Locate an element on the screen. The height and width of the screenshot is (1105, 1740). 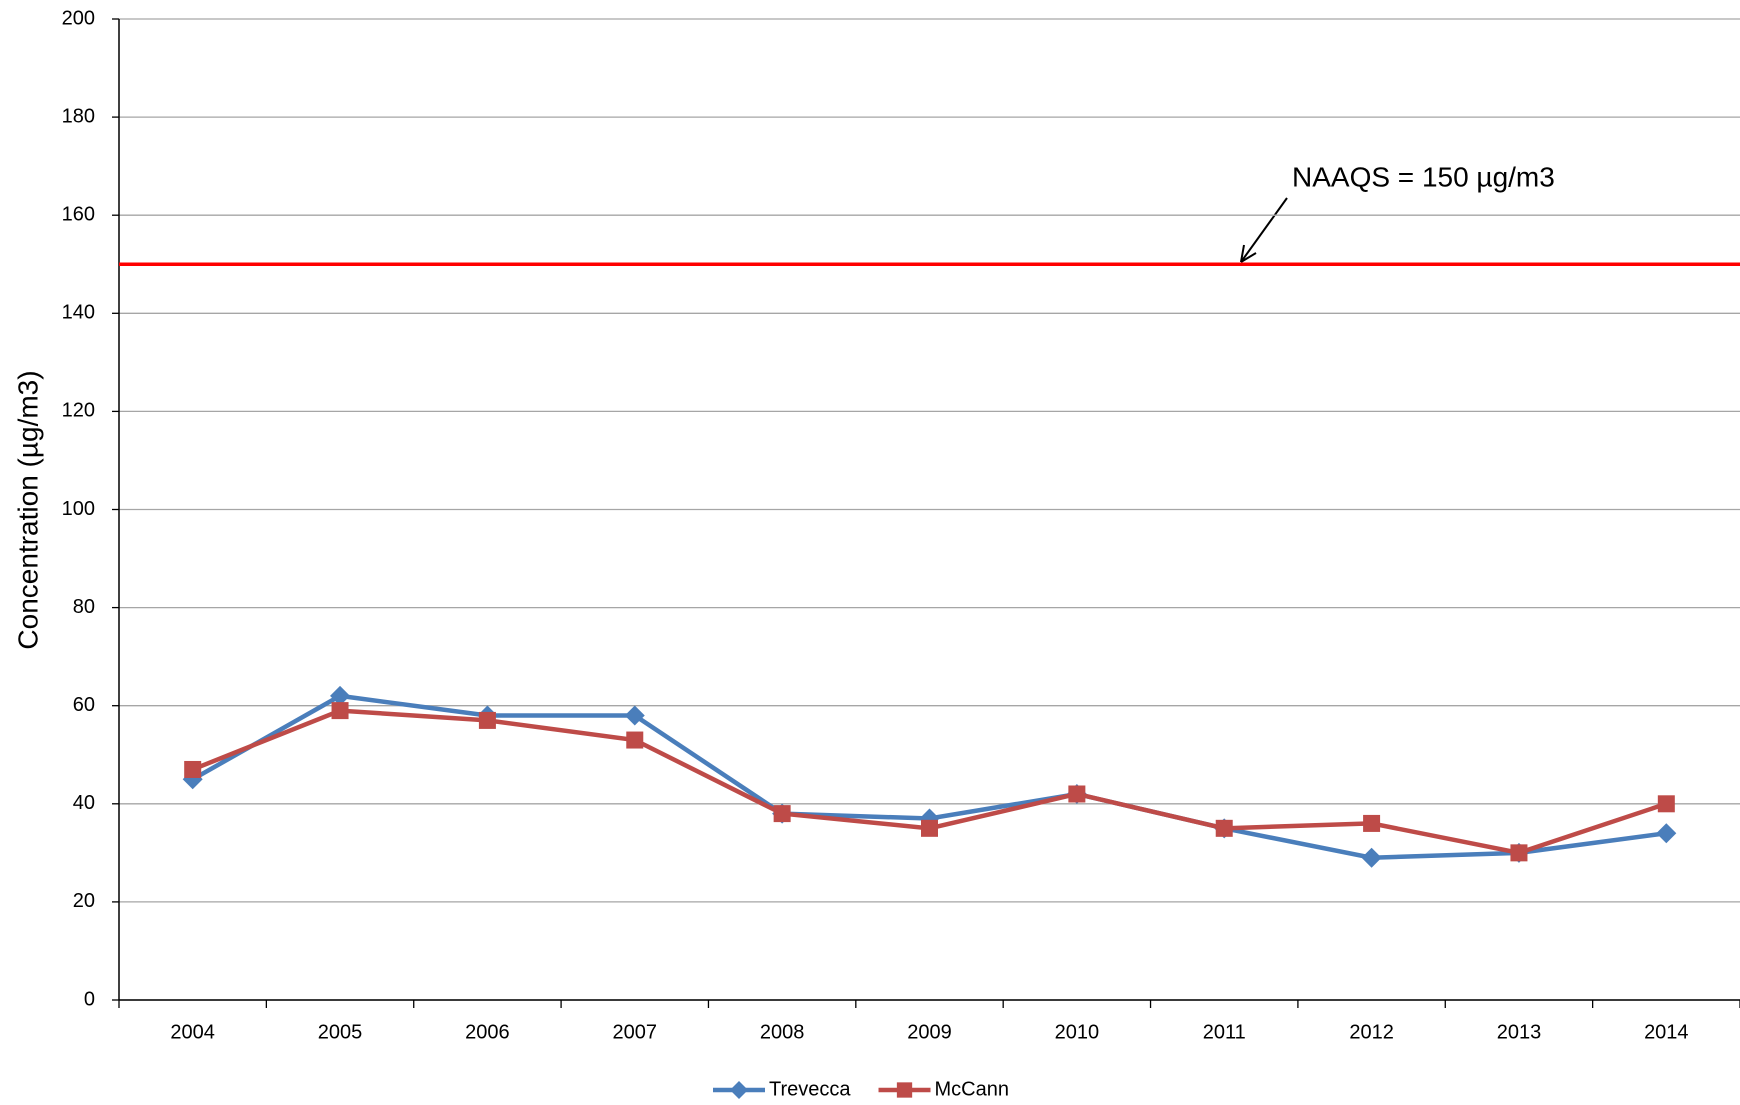
x-tick-label: 2008 is located at coordinates (782, 1032).